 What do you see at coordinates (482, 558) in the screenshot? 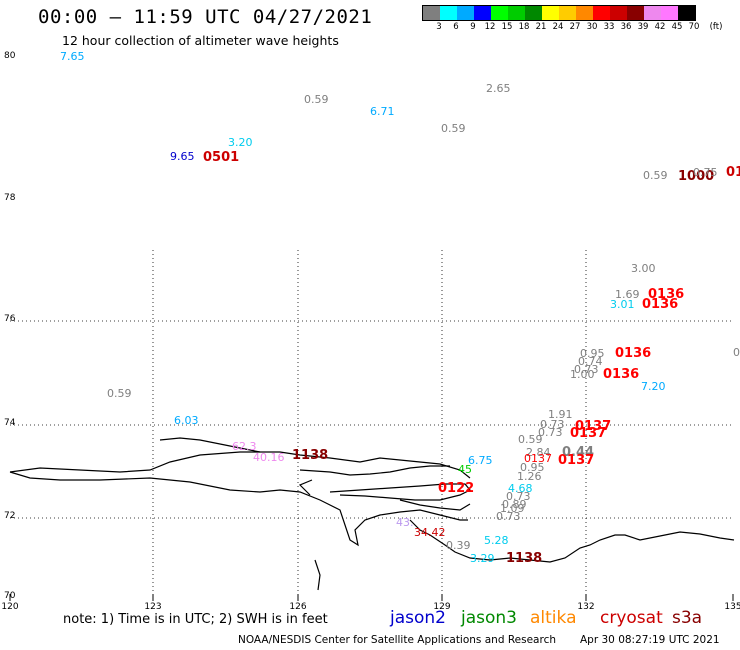
I see `wave-height-label: 3.29` at bounding box center [482, 558].